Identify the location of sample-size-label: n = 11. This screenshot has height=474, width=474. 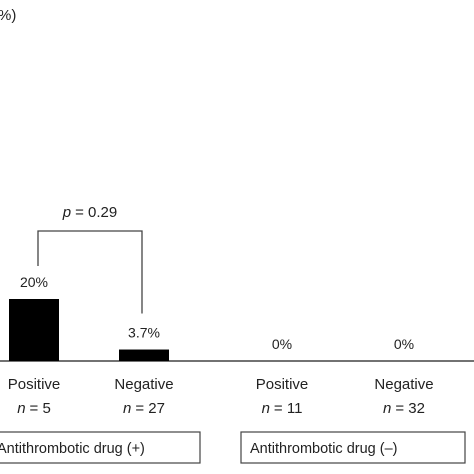
(282, 408).